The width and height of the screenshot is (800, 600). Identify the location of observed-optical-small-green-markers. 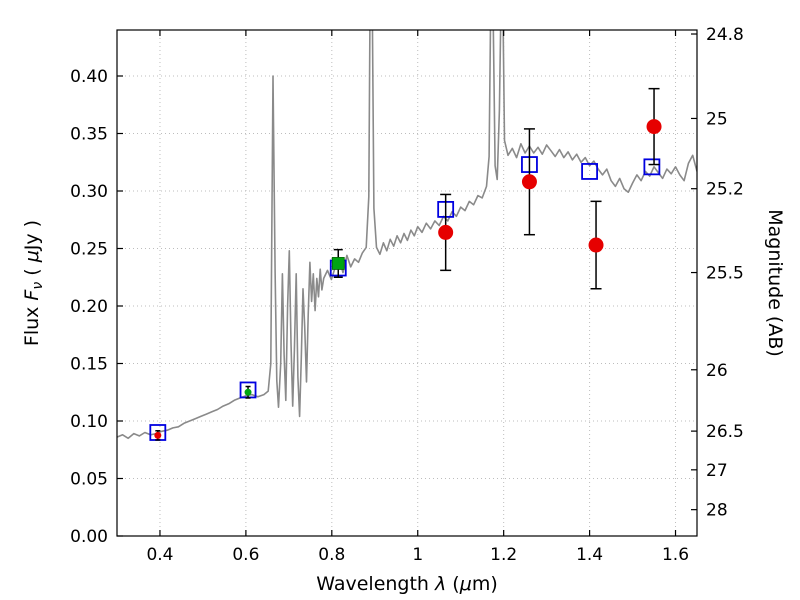
(248, 392).